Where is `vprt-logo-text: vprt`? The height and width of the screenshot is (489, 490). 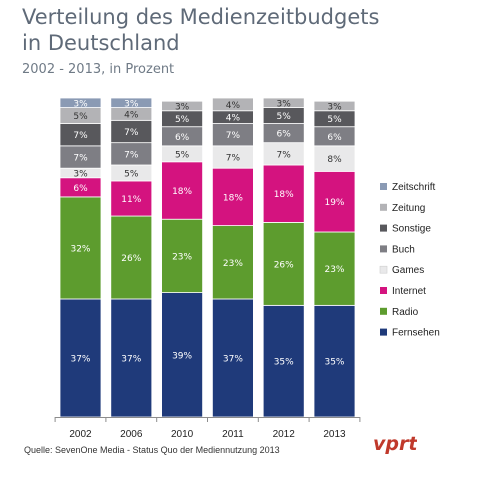 vprt-logo-text: vprt is located at coordinates (395, 444).